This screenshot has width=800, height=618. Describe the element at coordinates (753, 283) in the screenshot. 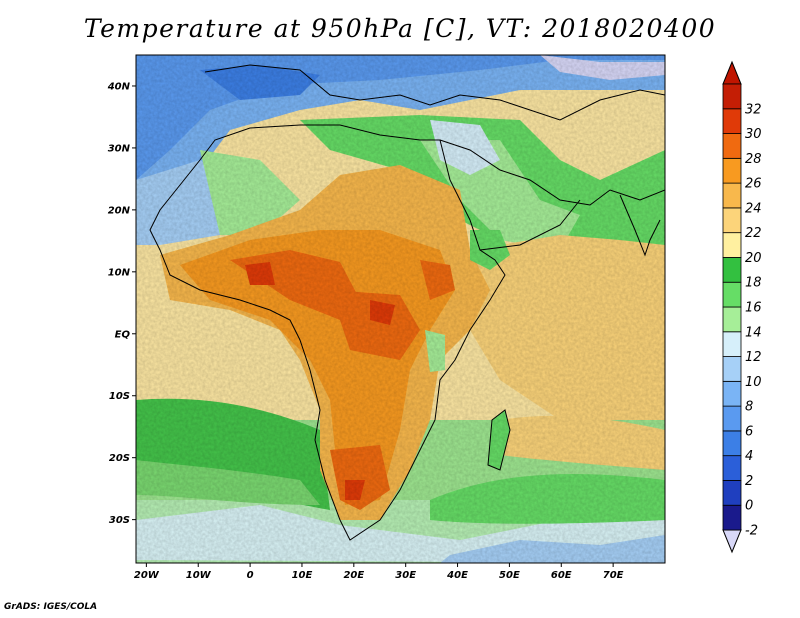

I see `colorbar-label: 18` at that location.